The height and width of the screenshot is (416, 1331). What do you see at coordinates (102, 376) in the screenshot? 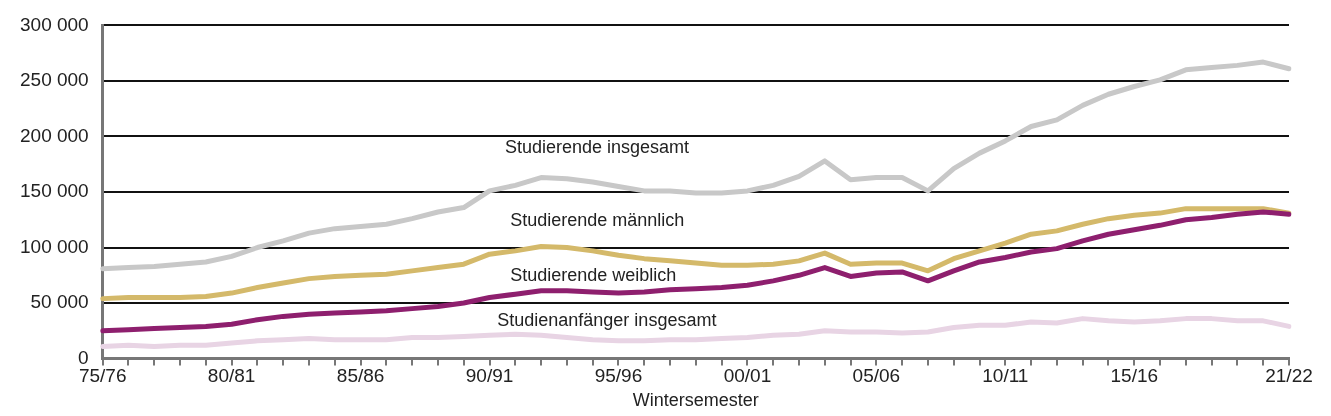
I see `x-tick-label: 75/76` at bounding box center [102, 376].